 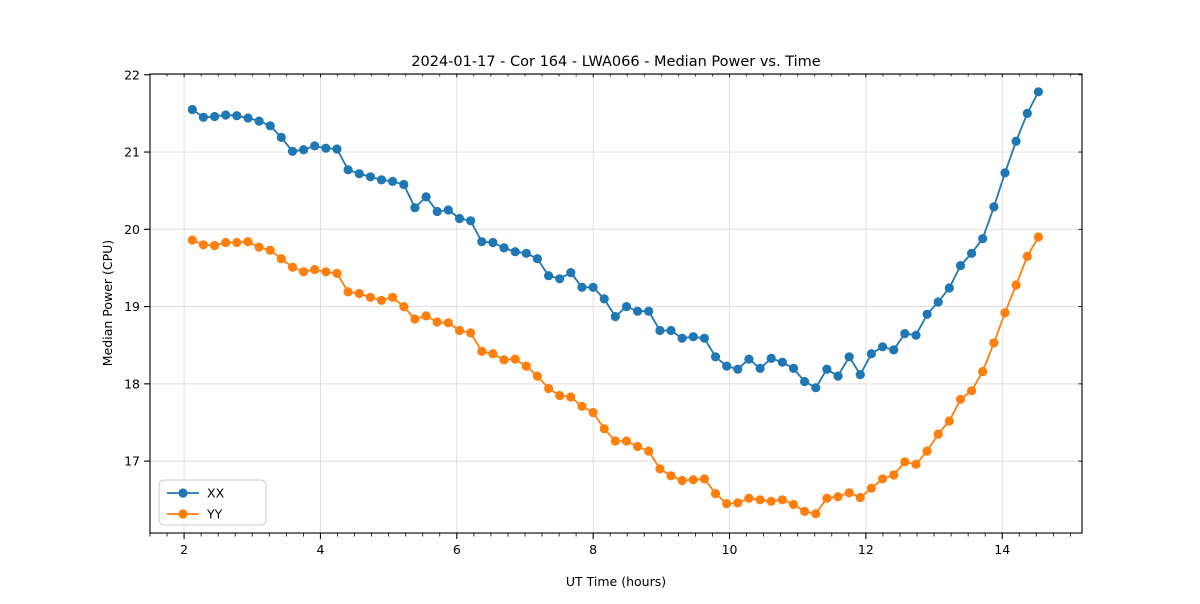 What do you see at coordinates (1002, 549) in the screenshot?
I see `x-tick-label: 14` at bounding box center [1002, 549].